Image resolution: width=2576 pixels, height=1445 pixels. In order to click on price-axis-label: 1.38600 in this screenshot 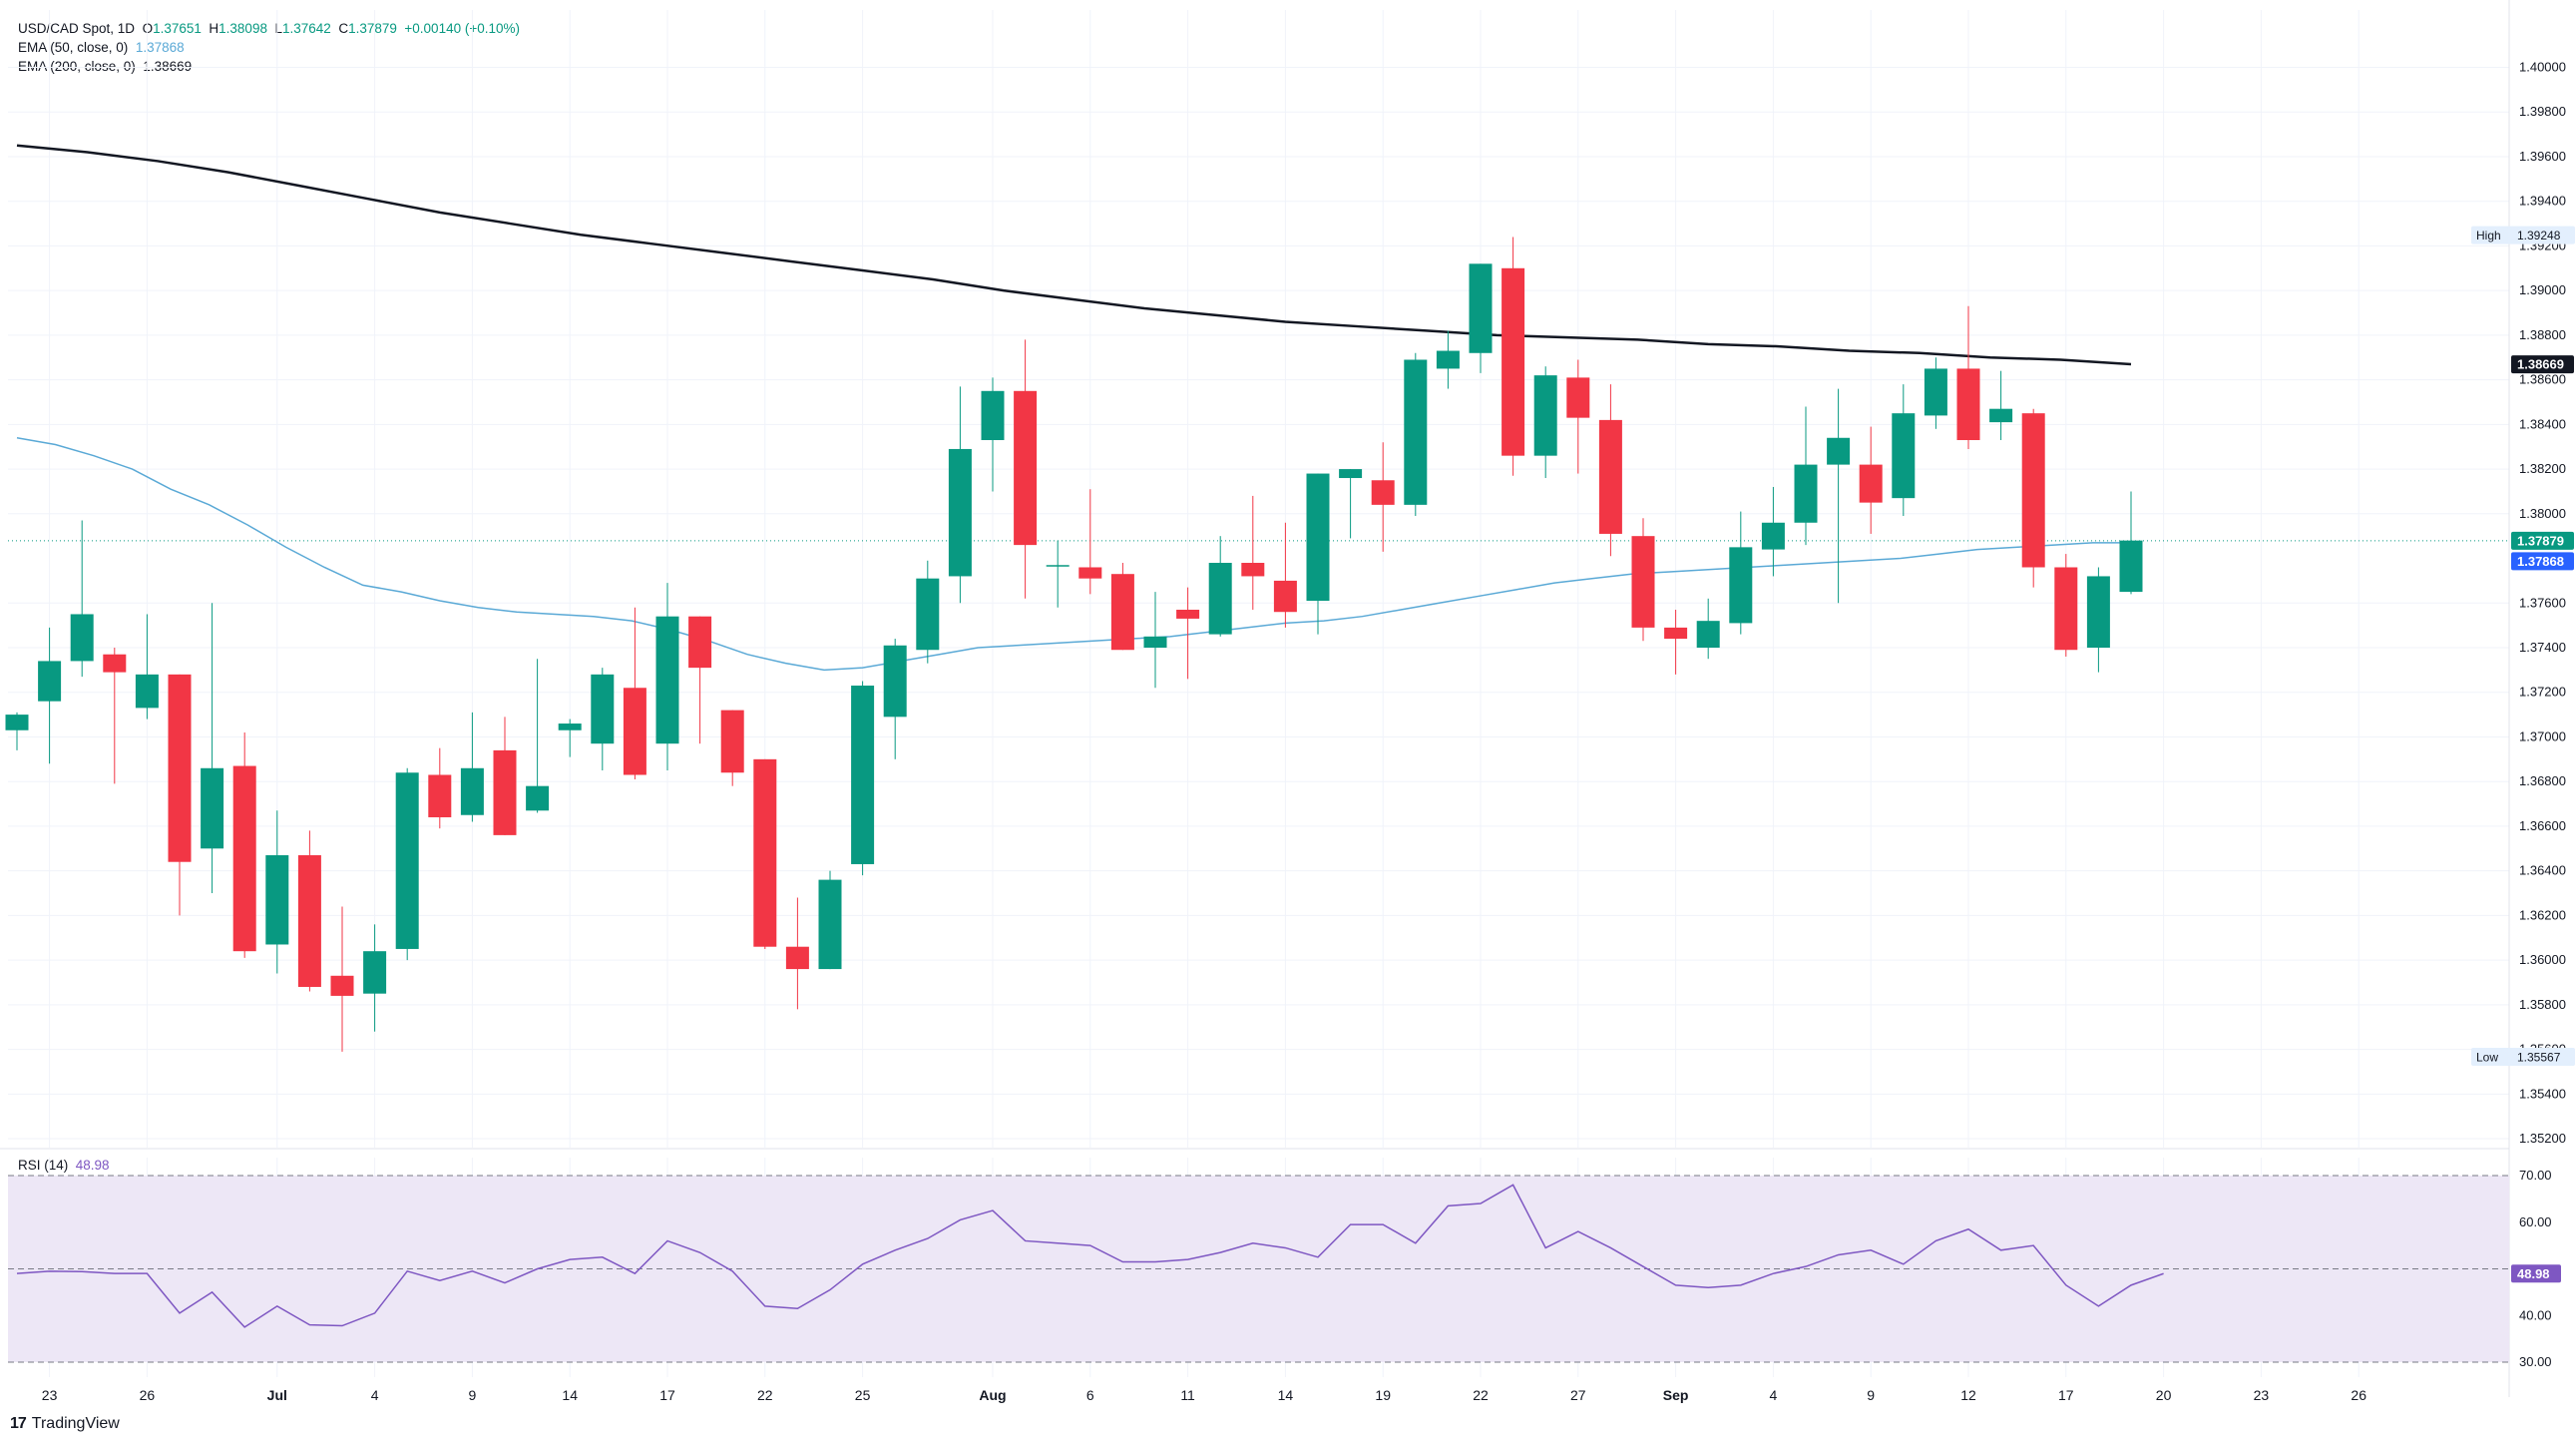, I will do `click(2542, 379)`.